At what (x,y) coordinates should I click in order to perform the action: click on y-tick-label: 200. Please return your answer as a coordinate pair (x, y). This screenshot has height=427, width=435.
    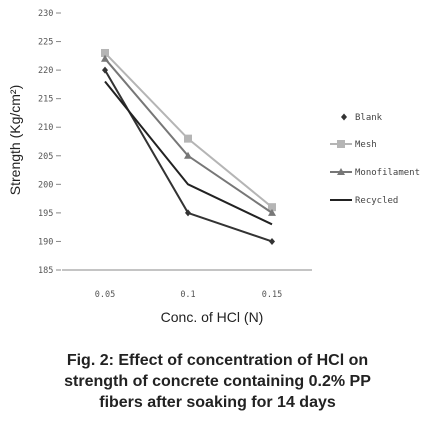
    Looking at the image, I should click on (45, 185).